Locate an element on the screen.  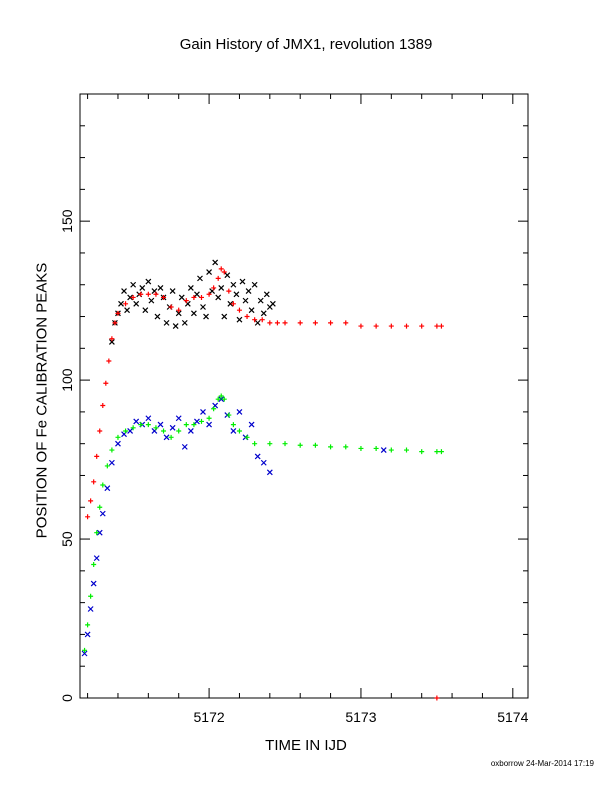
x-tick-label: 5172 is located at coordinates (209, 717).